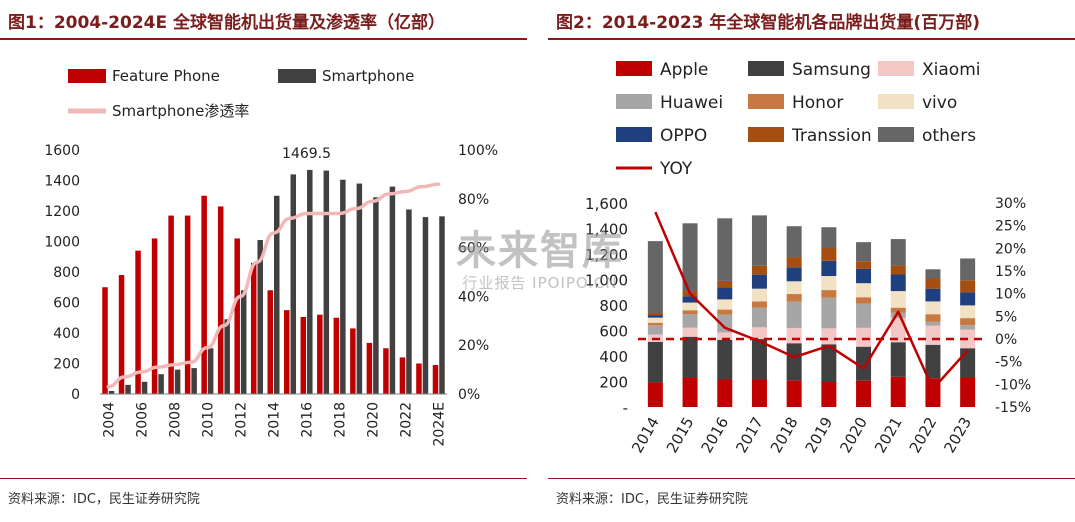  Describe the element at coordinates (227, 23) in the screenshot. I see `left-chart-title: 图1：2004-2024E 全球智能机出货量及渗透率（亿部）` at that location.